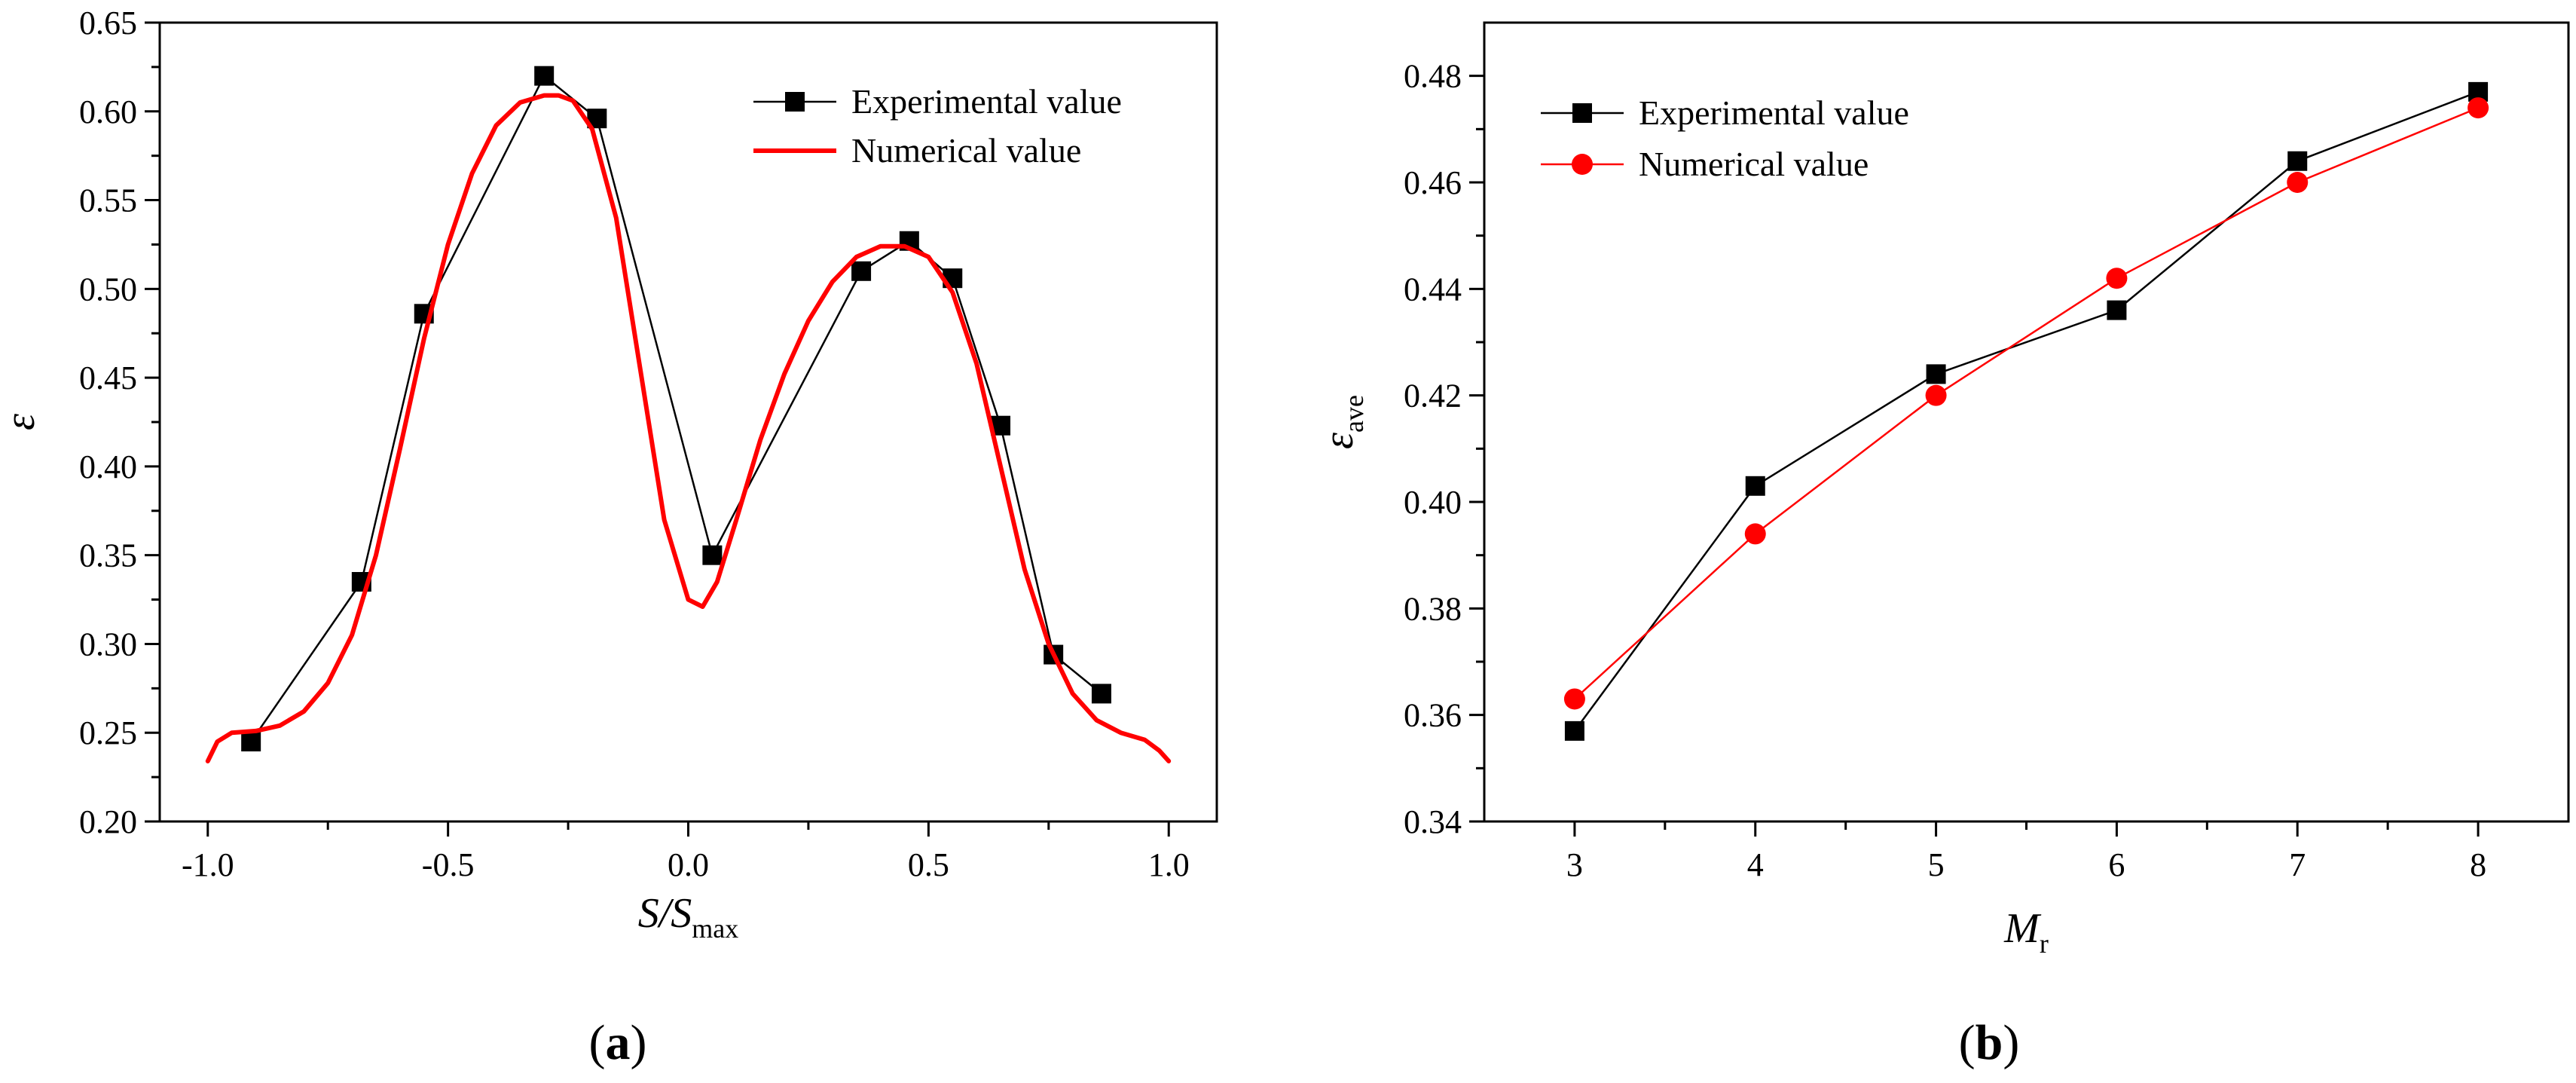  I want to click on x-tick-label: 0.0, so click(688, 864).